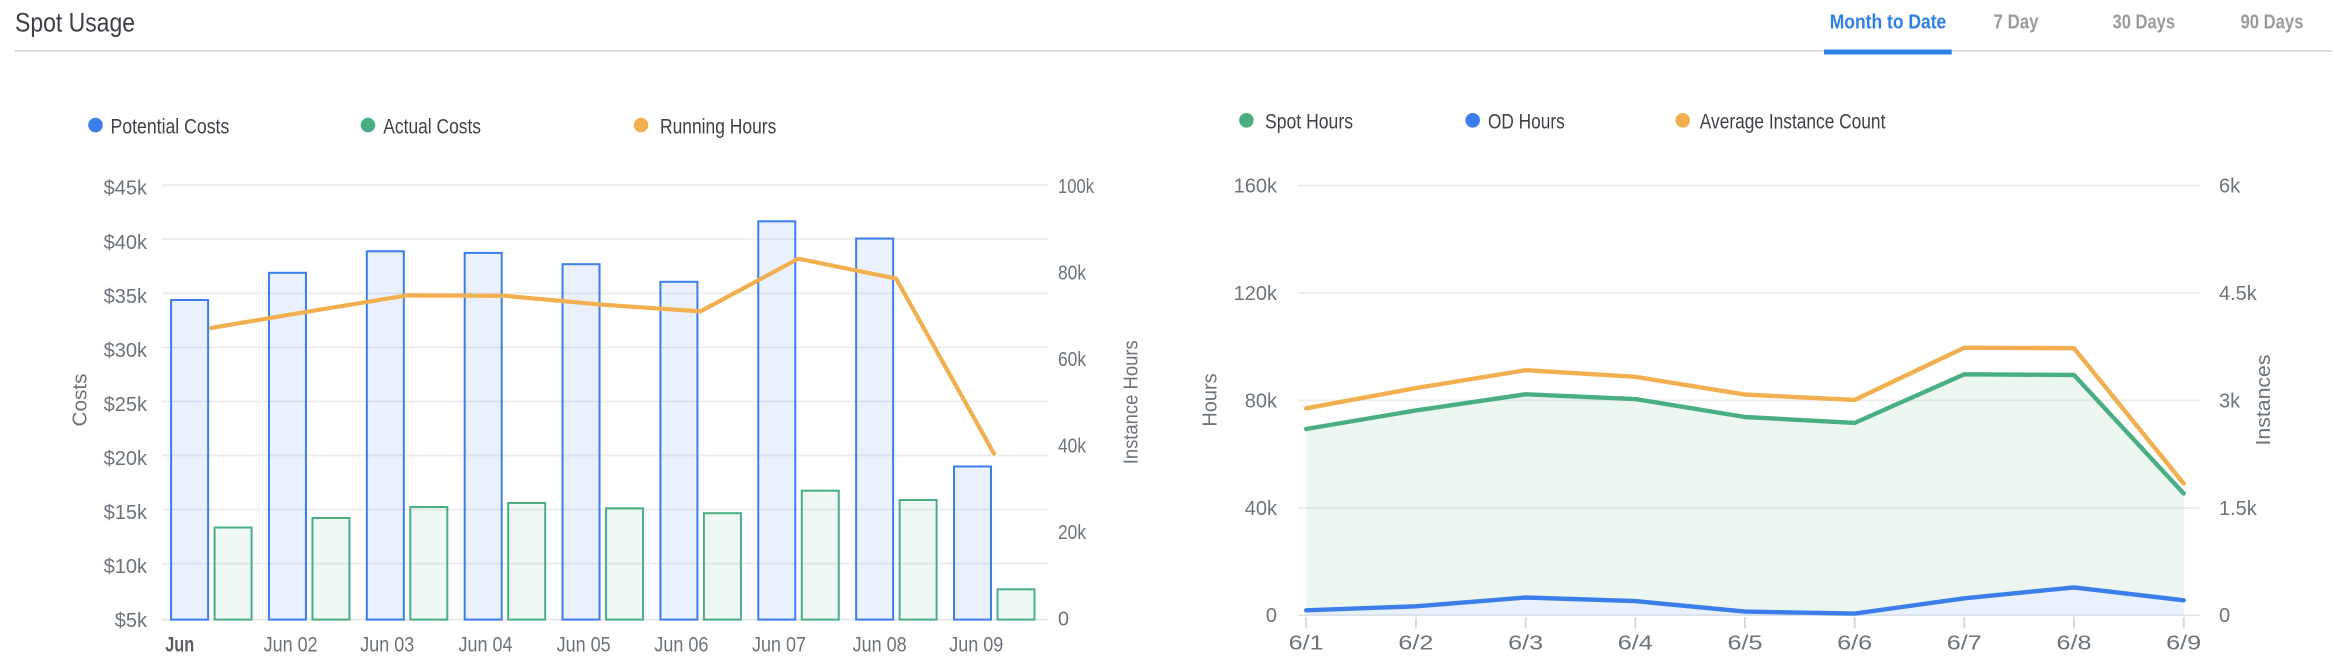 The image size is (2334, 672). What do you see at coordinates (1072, 360) in the screenshot?
I see `svg-text: 60k` at bounding box center [1072, 360].